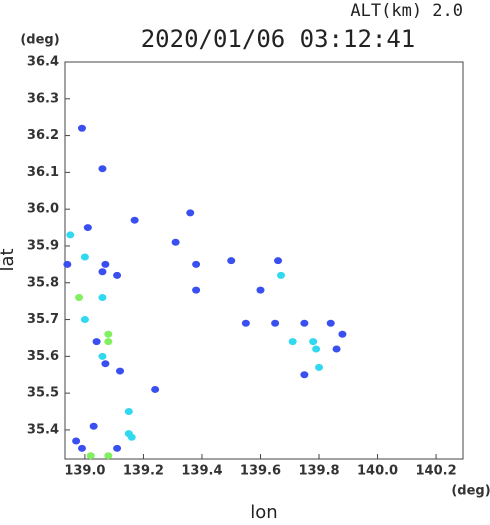 The image size is (490, 525). Describe the element at coordinates (43, 319) in the screenshot. I see `y-tick-label: 35.7` at that location.